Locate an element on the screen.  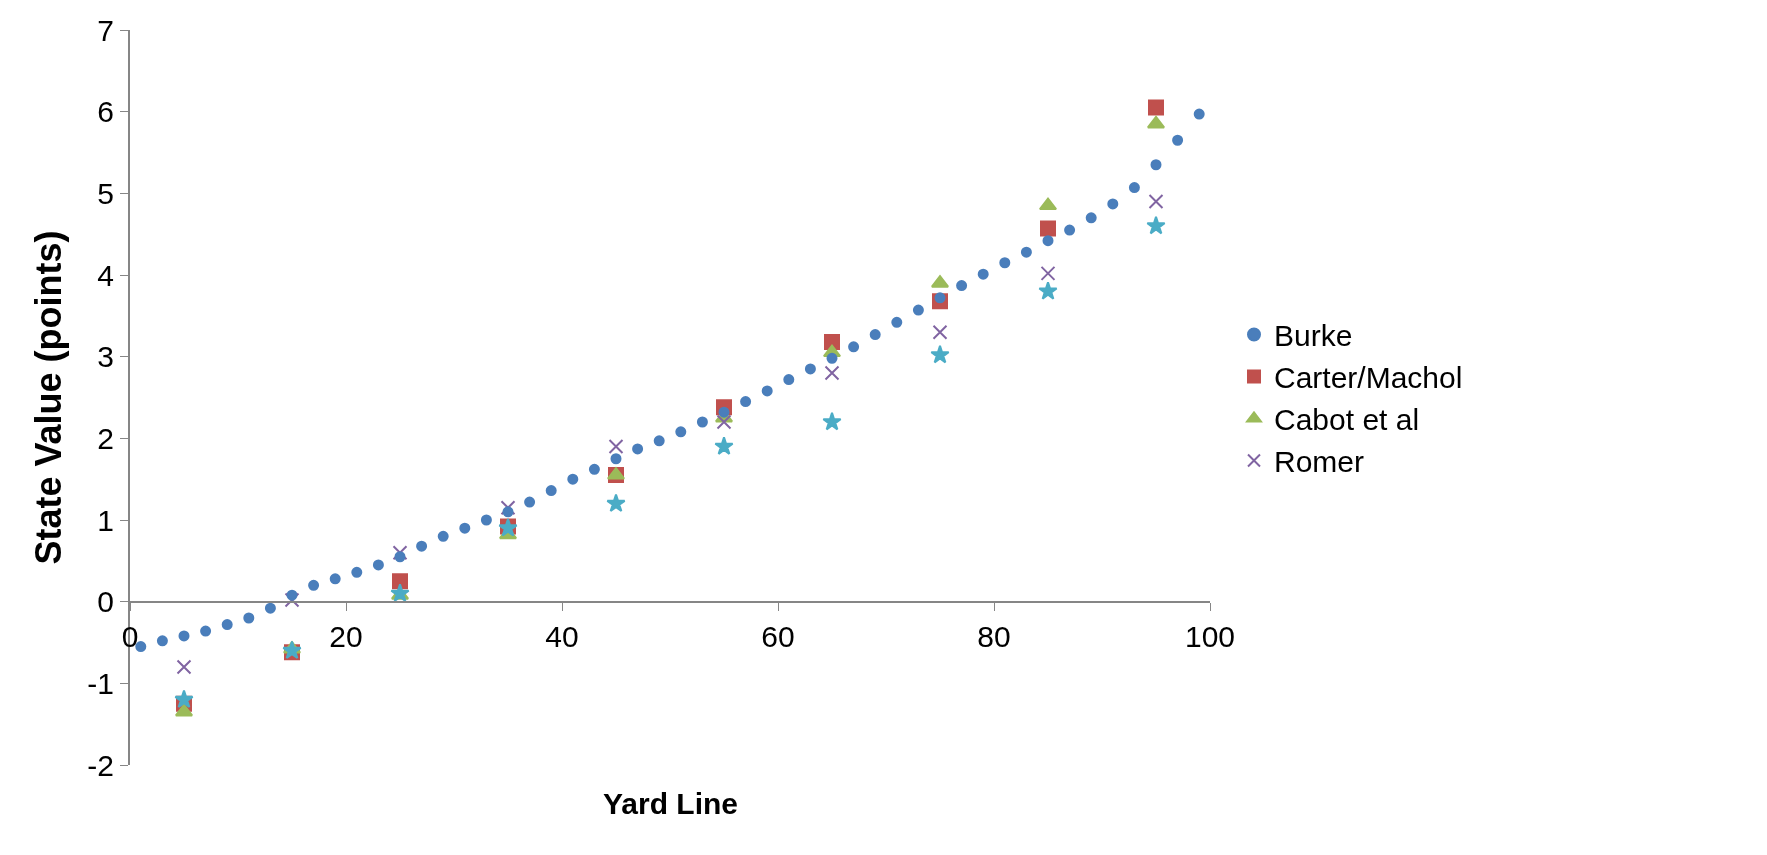
x-tick-label: 60 is located at coordinates (778, 636).